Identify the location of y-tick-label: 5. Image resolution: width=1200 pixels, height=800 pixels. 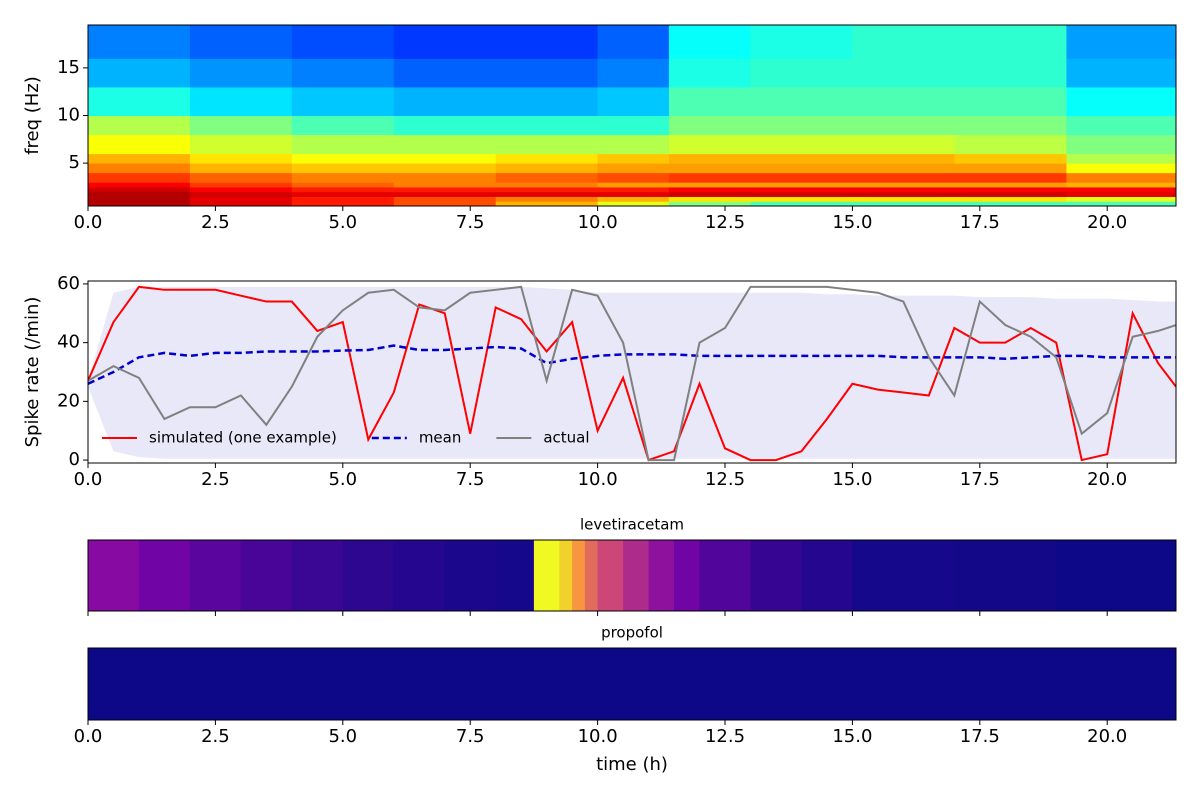
(74, 162).